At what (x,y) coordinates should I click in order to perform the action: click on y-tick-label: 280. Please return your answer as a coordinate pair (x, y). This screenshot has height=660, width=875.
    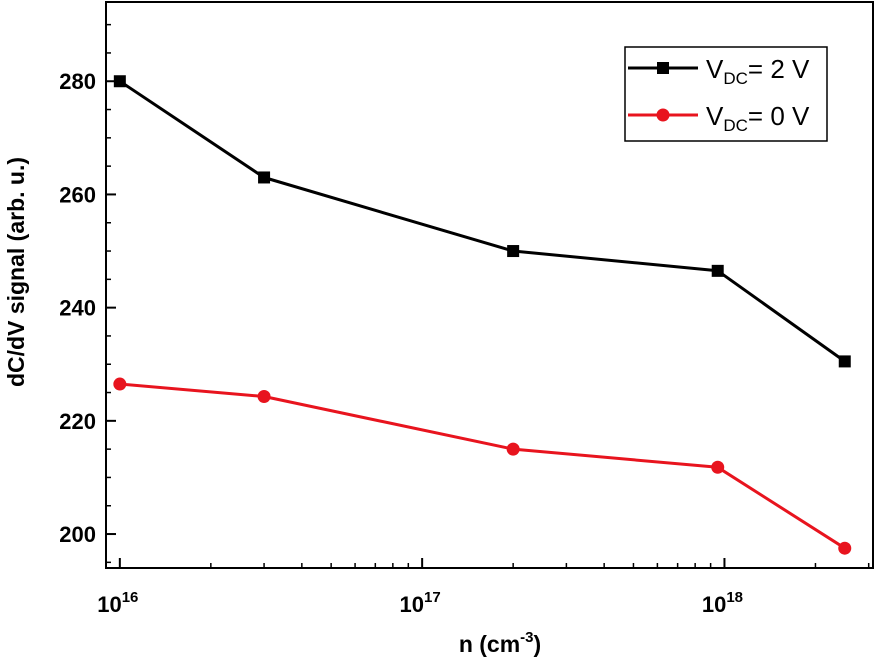
    Looking at the image, I should click on (77, 81).